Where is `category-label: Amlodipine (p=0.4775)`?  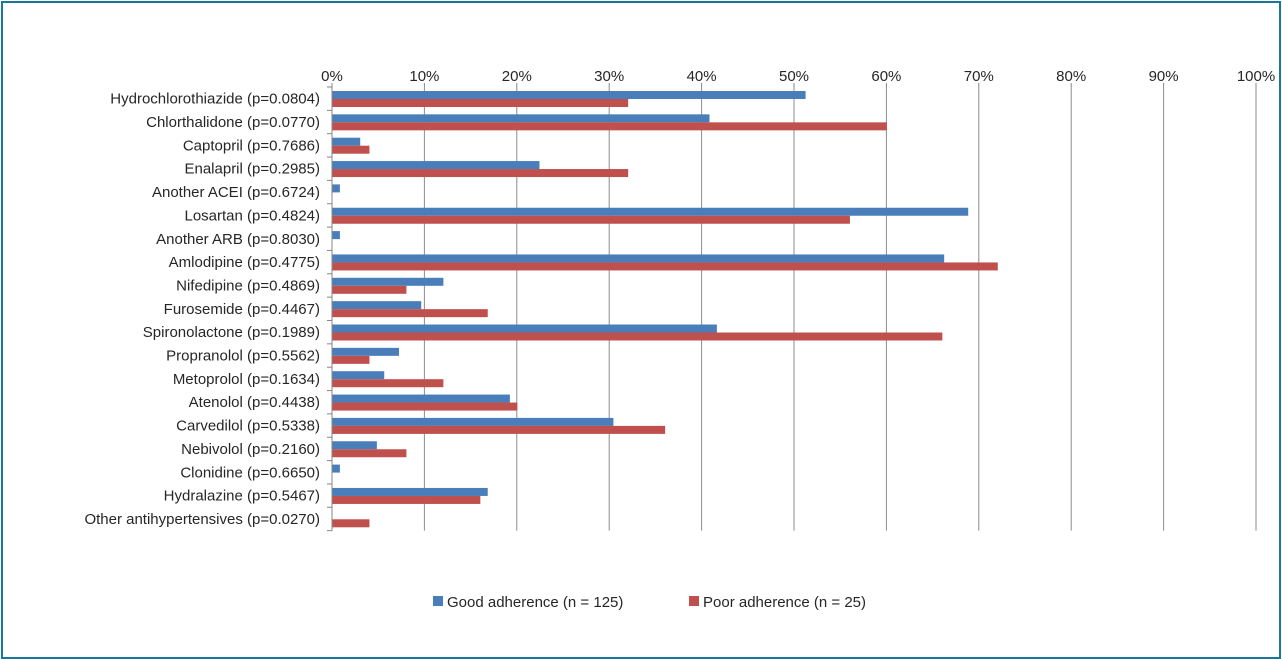 category-label: Amlodipine (p=0.4775) is located at coordinates (244, 262).